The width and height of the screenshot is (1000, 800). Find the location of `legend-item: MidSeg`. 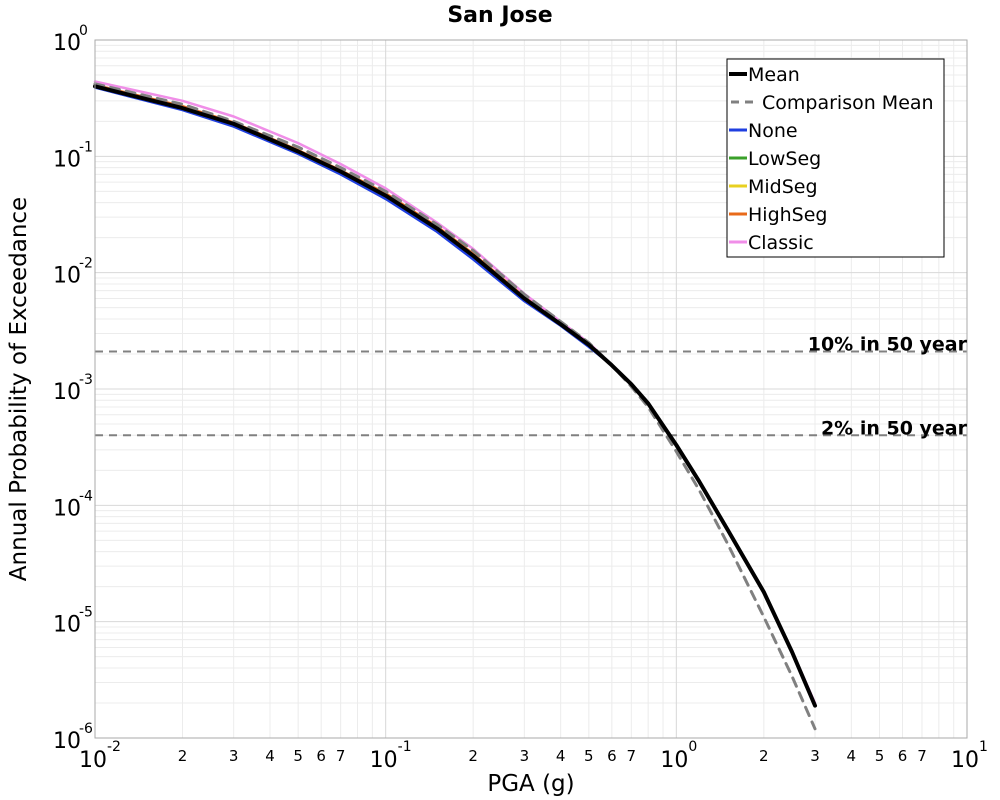

legend-item: MidSeg is located at coordinates (773, 187).